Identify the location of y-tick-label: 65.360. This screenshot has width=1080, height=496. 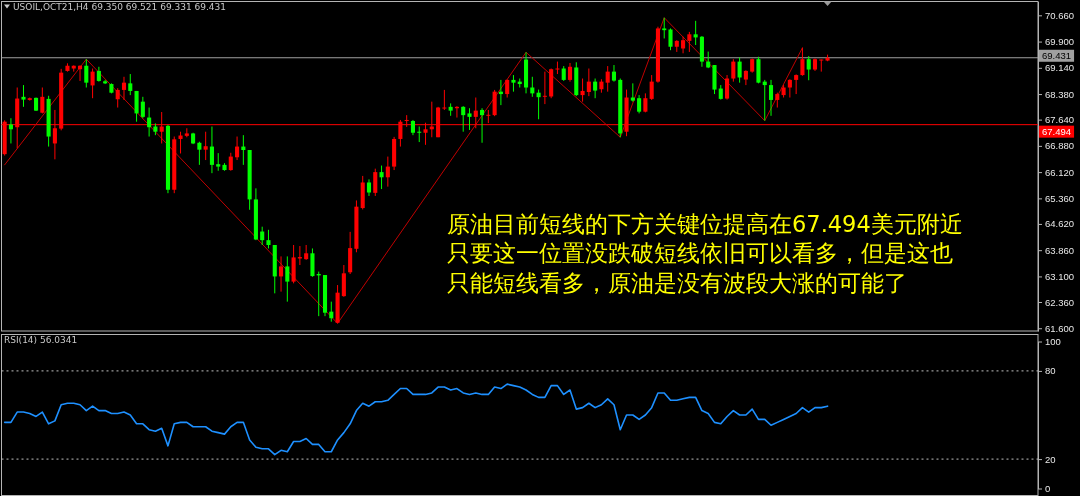
(1060, 198).